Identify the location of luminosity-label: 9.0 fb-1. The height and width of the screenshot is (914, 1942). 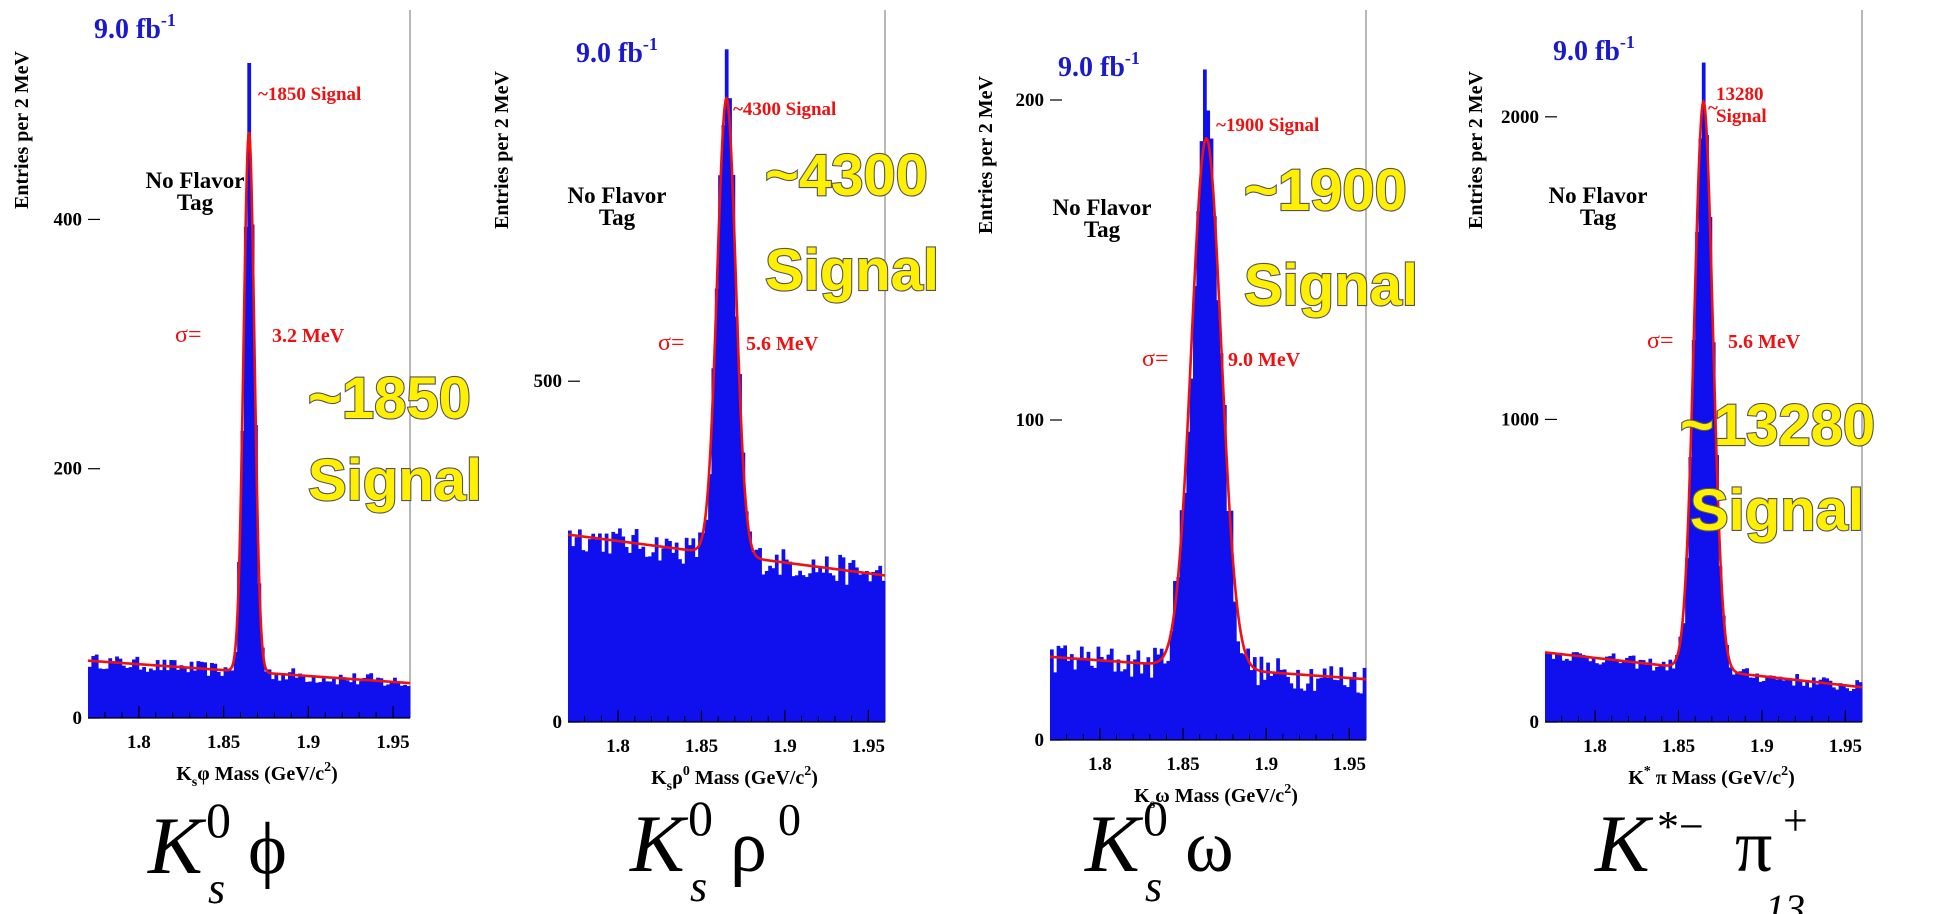
(135, 27).